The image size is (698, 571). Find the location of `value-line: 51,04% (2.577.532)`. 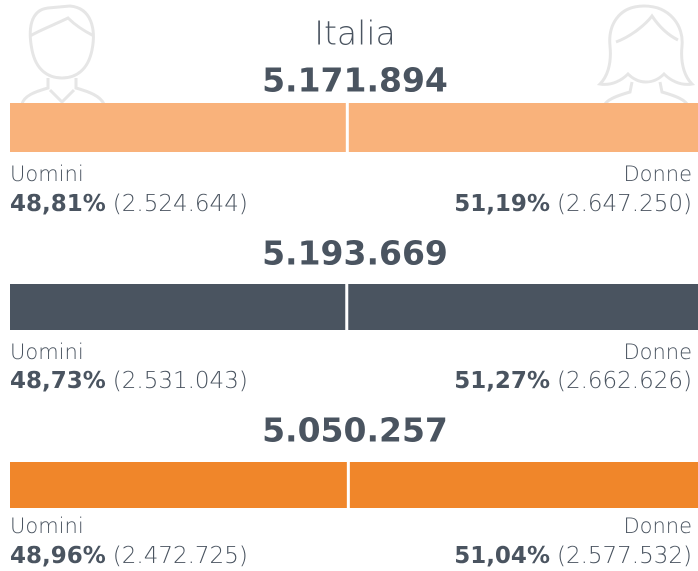

value-line: 51,04% (2.577.532) is located at coordinates (573, 556).